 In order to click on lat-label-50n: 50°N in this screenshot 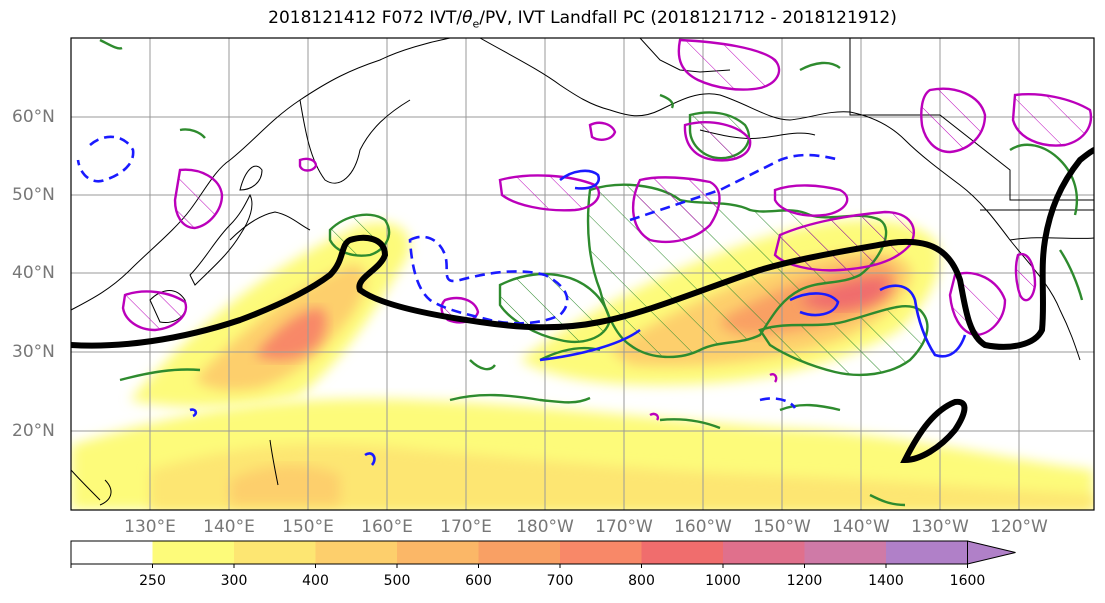, I will do `click(33, 195)`.